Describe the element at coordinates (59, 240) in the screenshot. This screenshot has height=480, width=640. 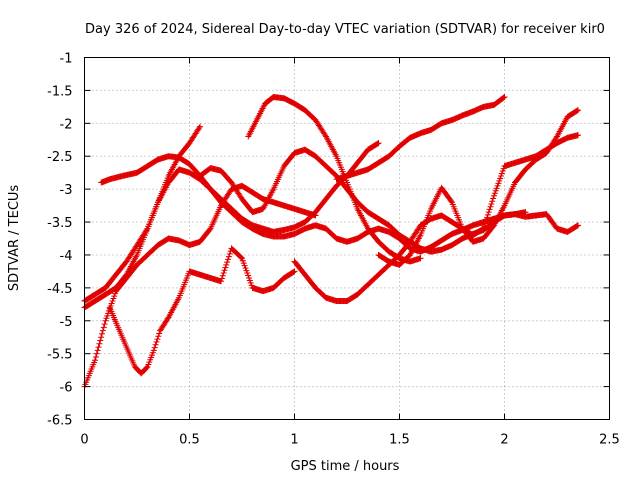
I see `y-tick-labels: -1 -1.5 -2 -2.5 -3 -3.5 -4 -4.5 -5 -5.5 -6 -6.5` at that location.